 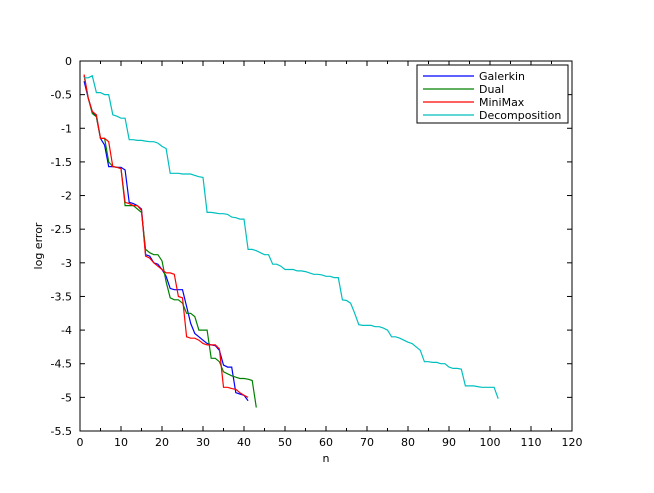 What do you see at coordinates (244, 442) in the screenshot?
I see `x-tick-label: 40` at bounding box center [244, 442].